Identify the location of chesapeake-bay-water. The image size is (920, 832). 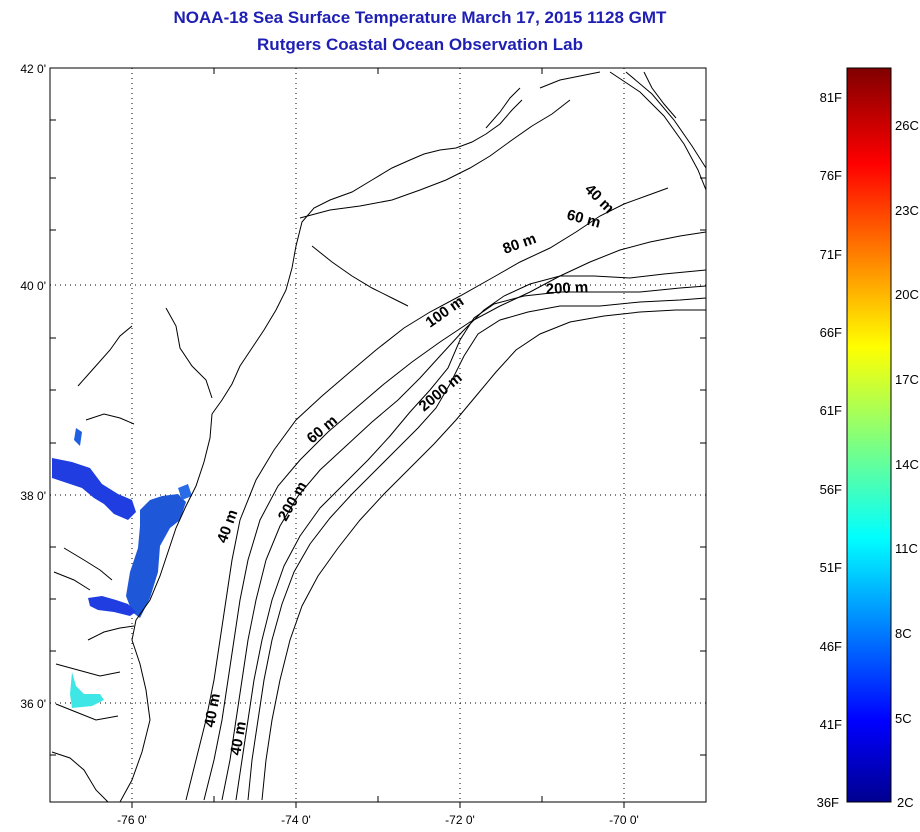
(156, 556).